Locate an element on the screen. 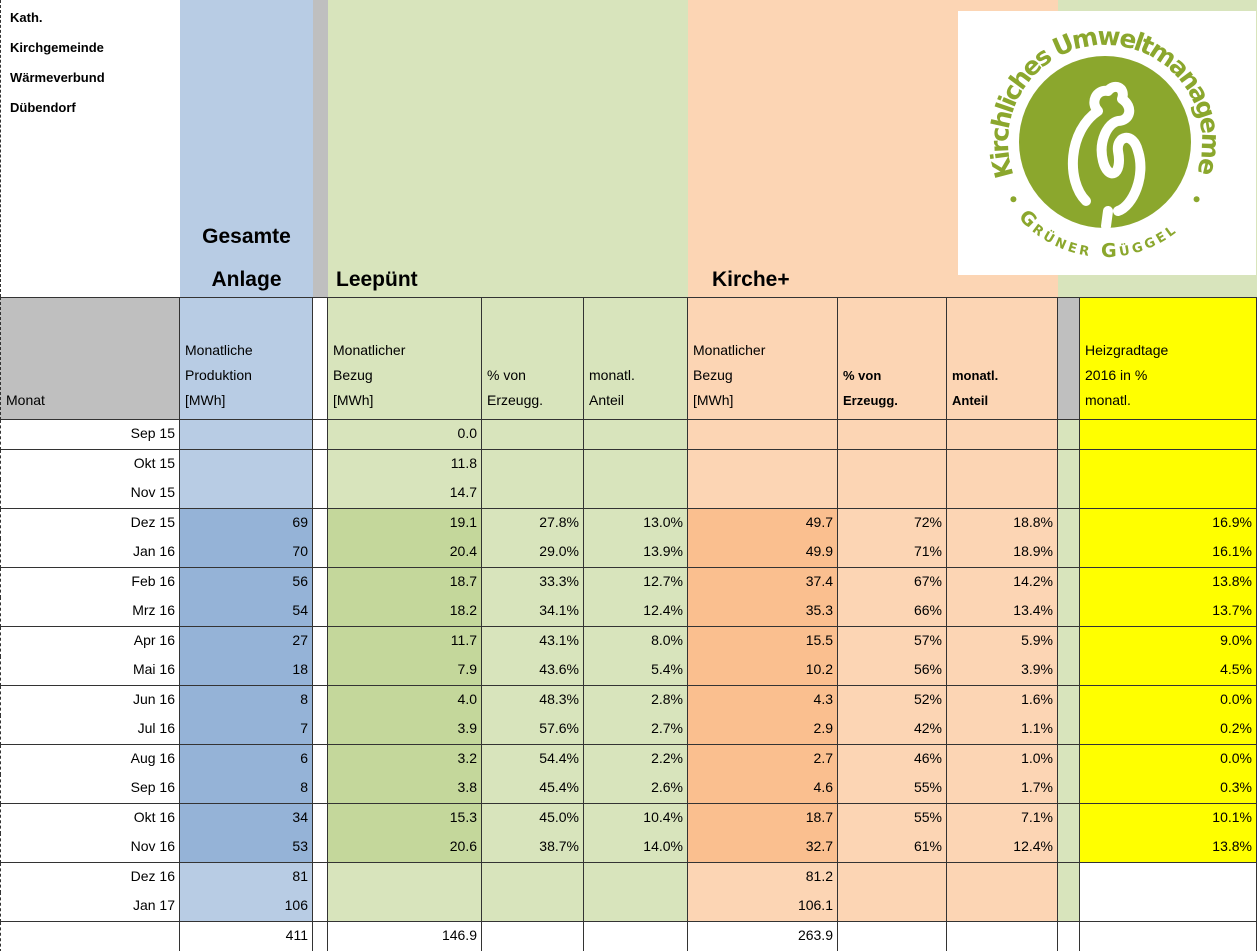  value-cell: 81 is located at coordinates (246, 877).